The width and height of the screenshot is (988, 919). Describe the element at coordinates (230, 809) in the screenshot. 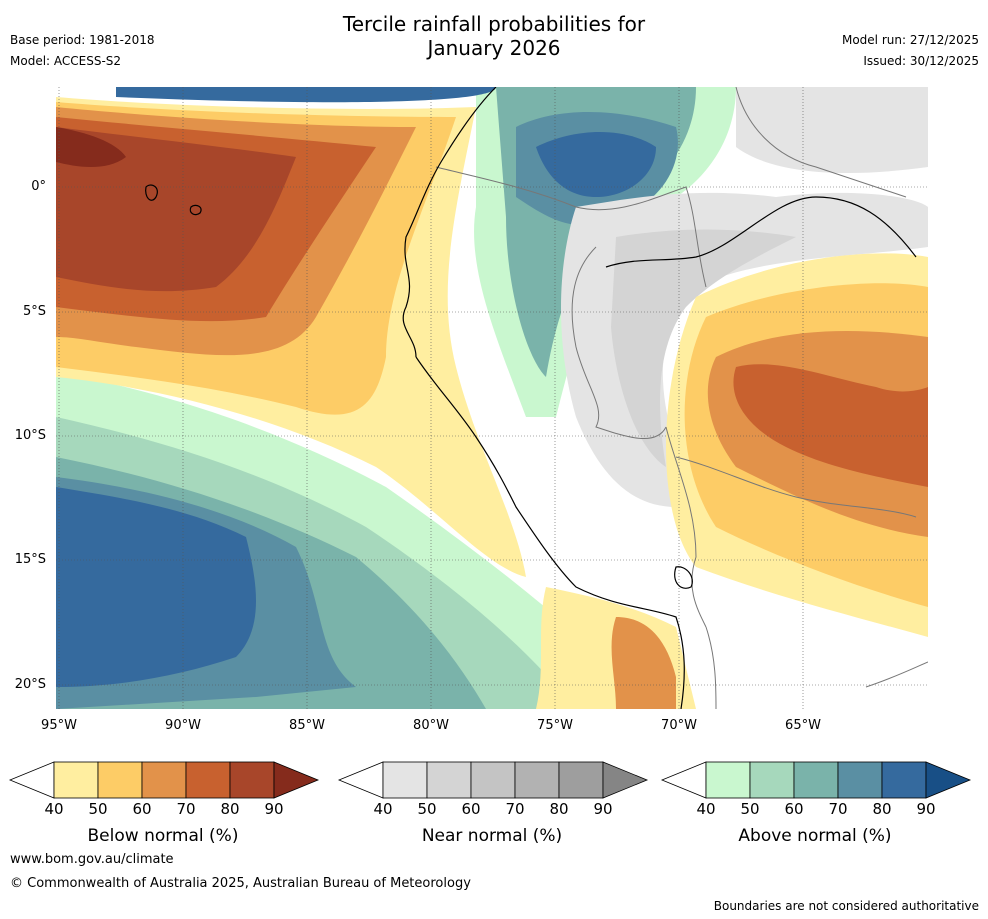

I see `tick-below-80: 80` at that location.